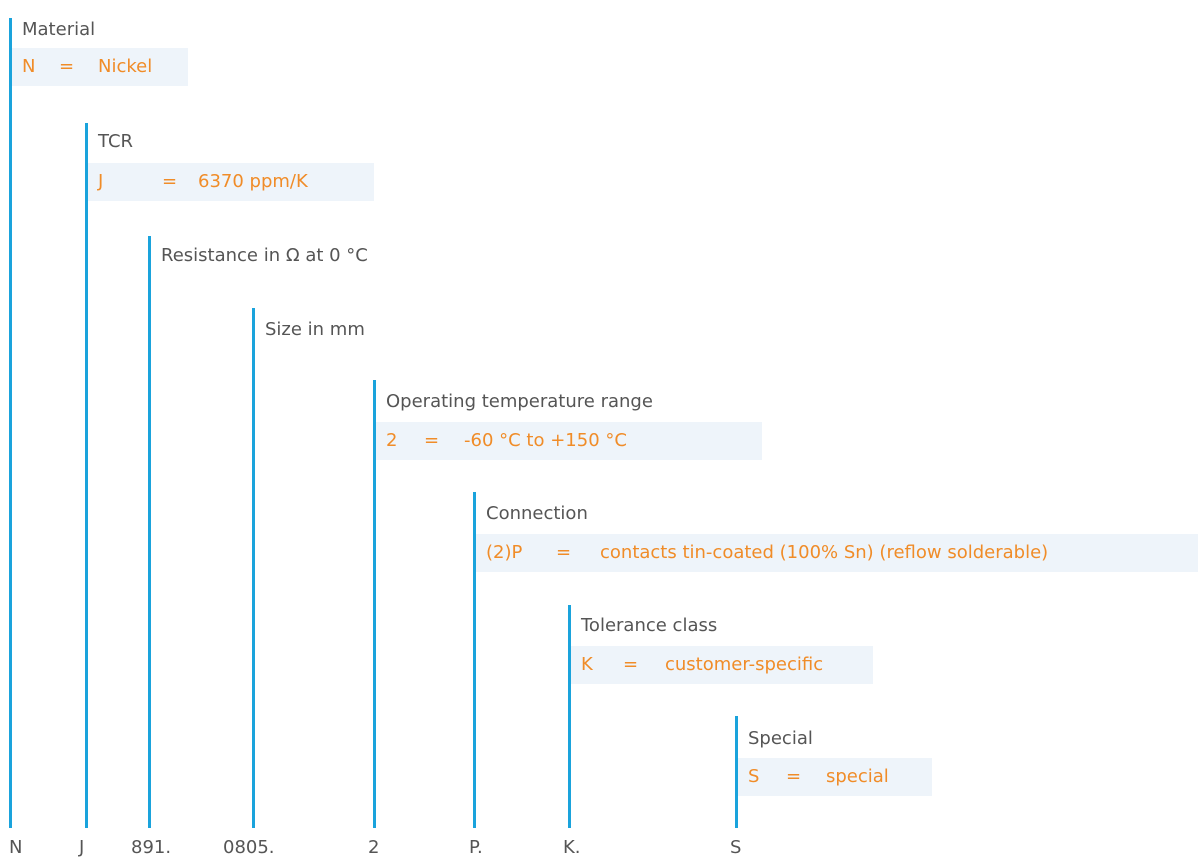 This screenshot has height=865, width=1204. I want to click on part-code-tcr: J, so click(82, 847).